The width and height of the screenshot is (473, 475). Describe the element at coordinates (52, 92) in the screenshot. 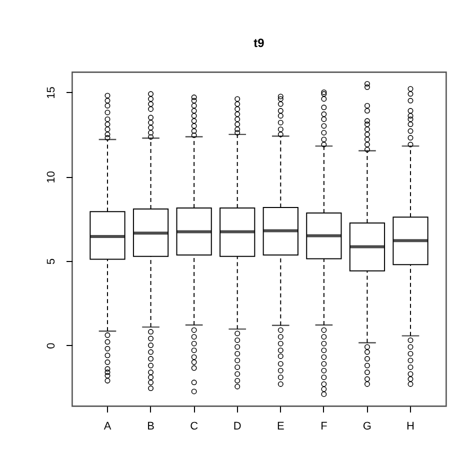

I see `y-tick-label: 15` at that location.